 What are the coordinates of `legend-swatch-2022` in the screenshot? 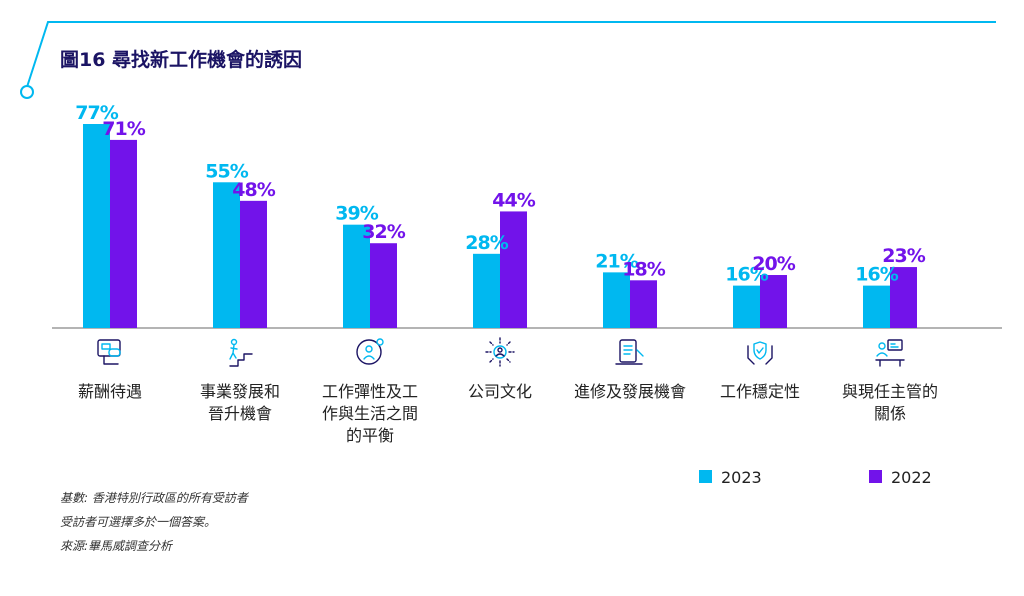 It's located at (875, 476).